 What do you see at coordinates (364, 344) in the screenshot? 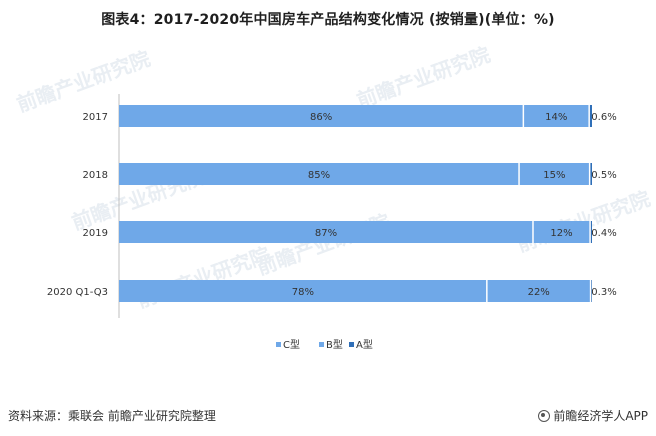
I see `legend-label: A型` at bounding box center [364, 344].